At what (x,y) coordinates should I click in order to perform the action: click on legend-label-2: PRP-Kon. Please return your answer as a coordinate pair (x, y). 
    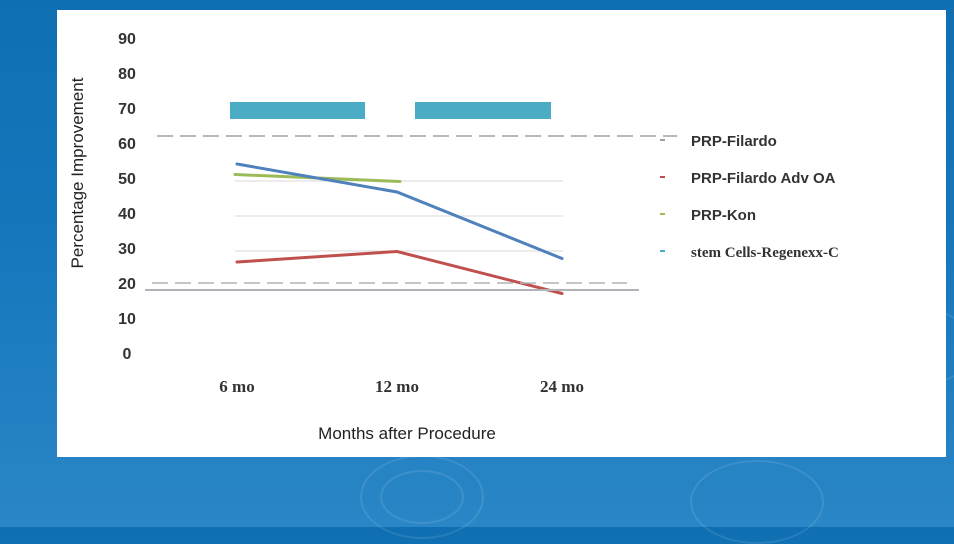
    Looking at the image, I should click on (723, 215).